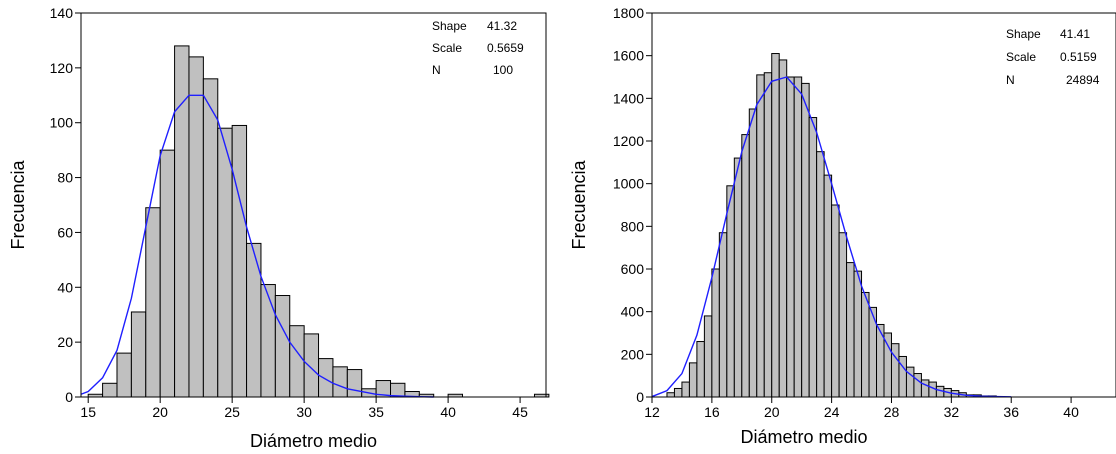 The height and width of the screenshot is (454, 1116). Describe the element at coordinates (633, 312) in the screenshot. I see `y-tick-label: 400` at that location.